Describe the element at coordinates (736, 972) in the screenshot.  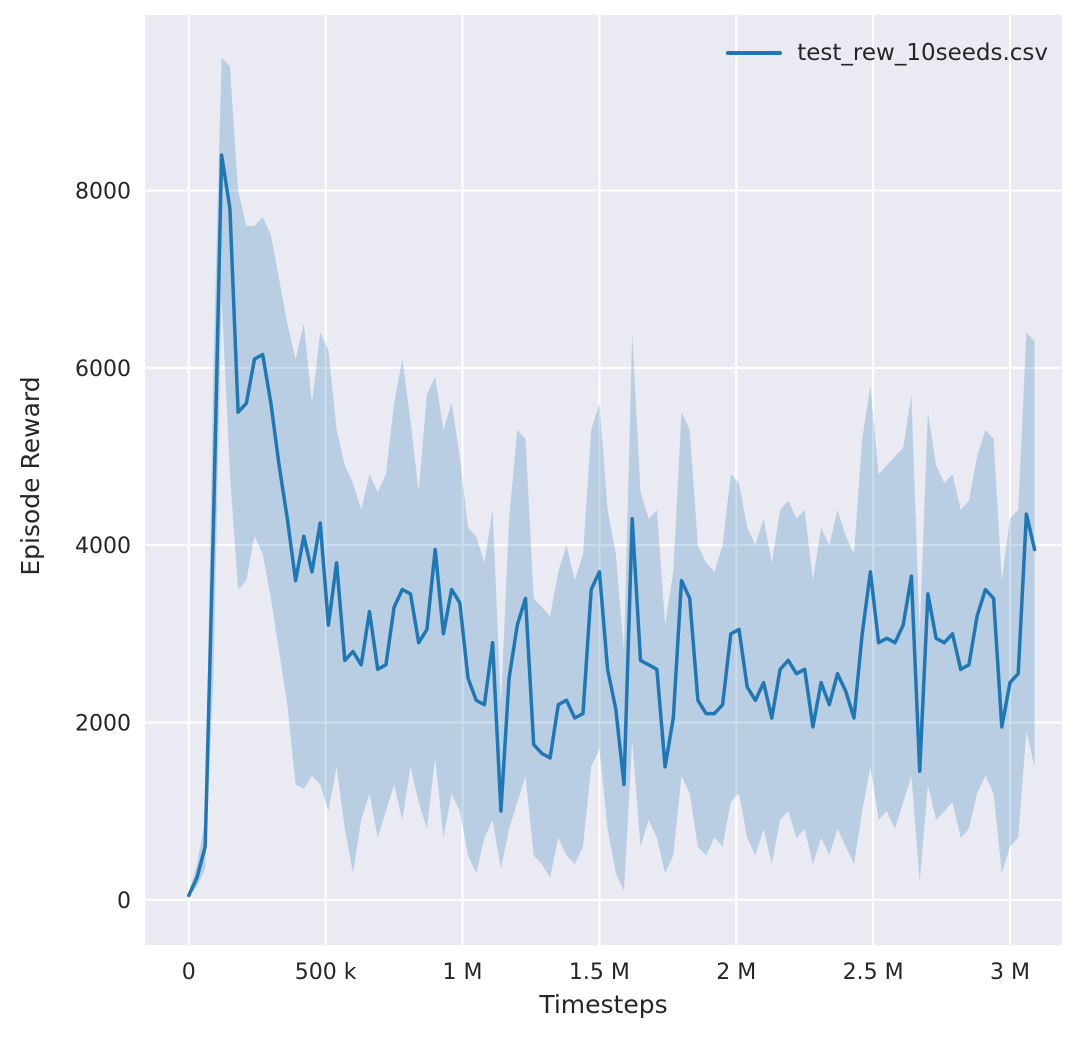
I see `x-tick-label: 2 M` at that location.